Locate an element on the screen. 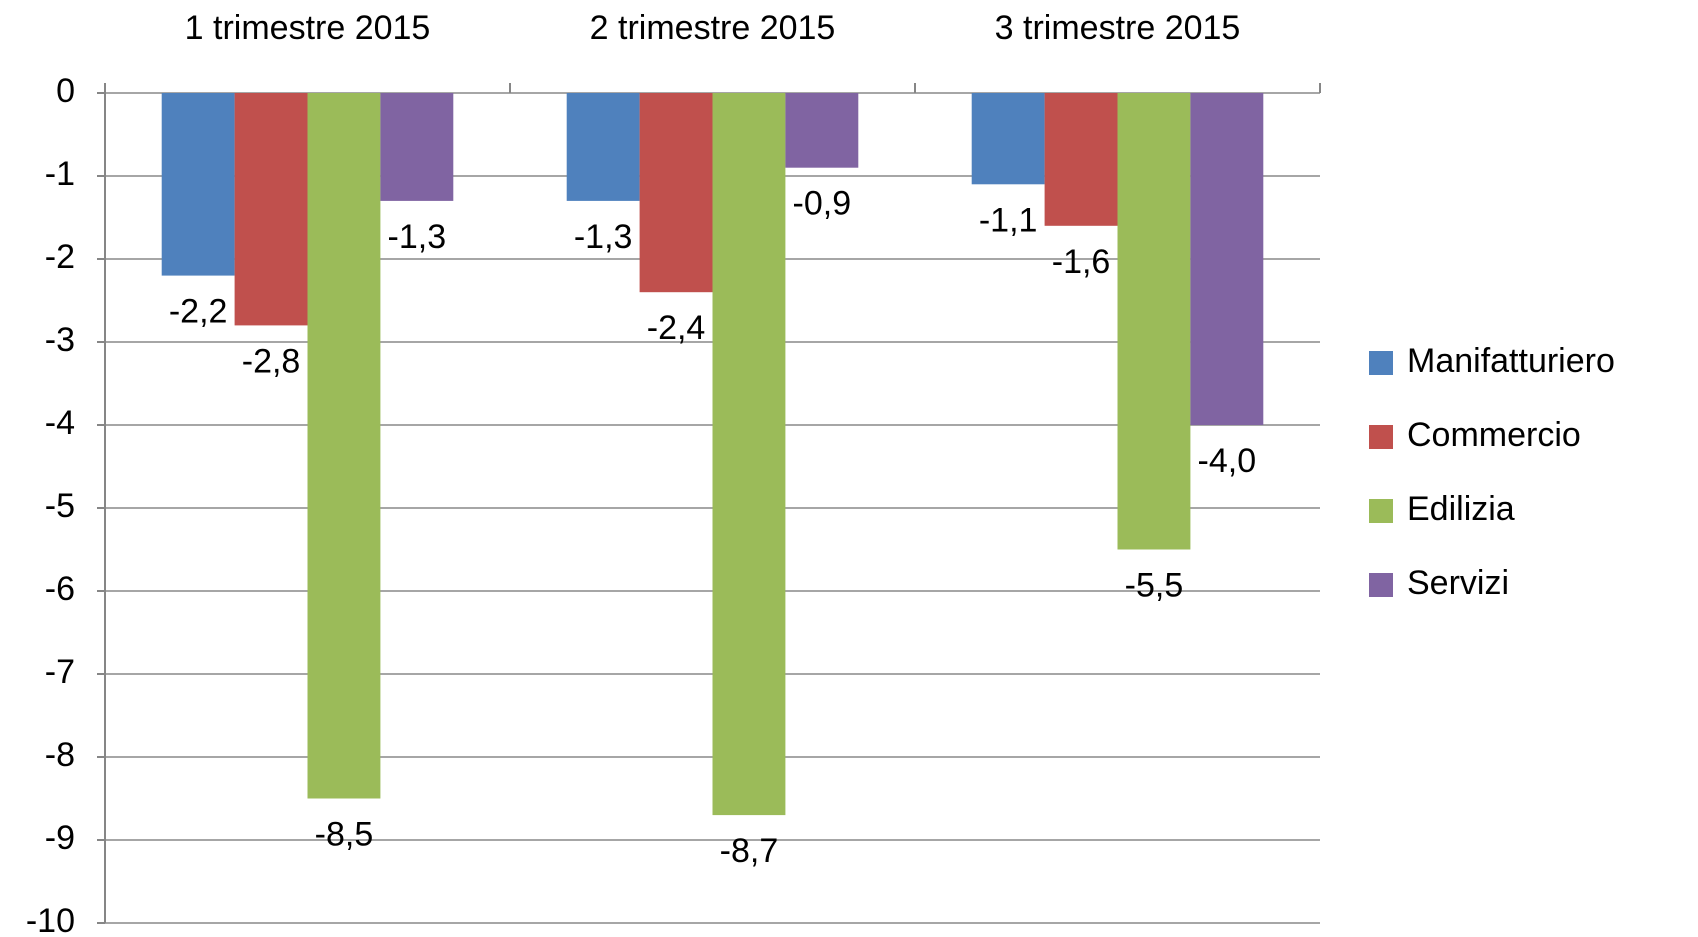 This screenshot has width=1698, height=937. value-label: -4,0 is located at coordinates (1227, 461).